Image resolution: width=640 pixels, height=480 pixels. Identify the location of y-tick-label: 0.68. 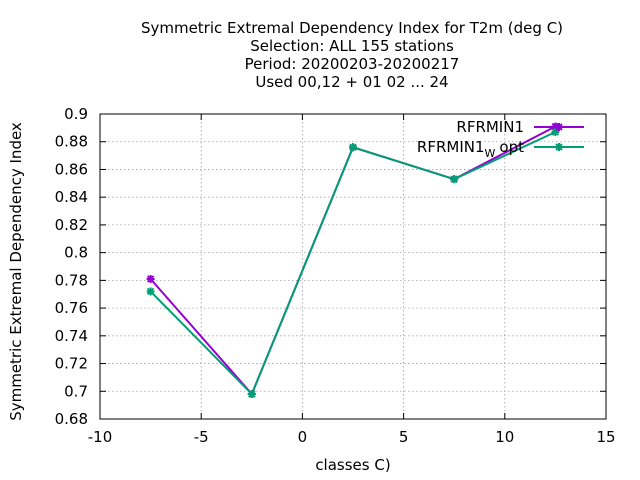
(71, 419).